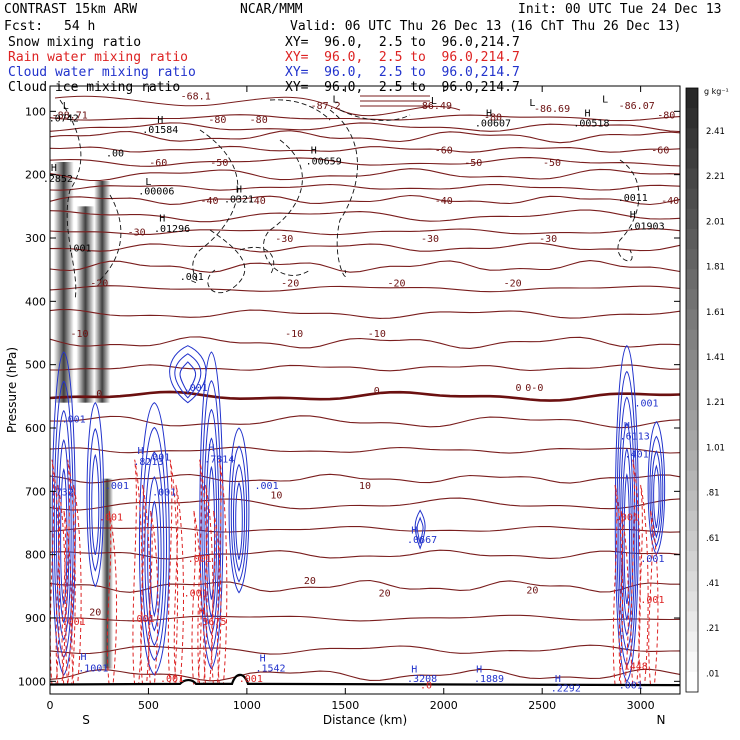 The image size is (740, 740). I want to click on extremum-label-13: H, so click(314, 150).